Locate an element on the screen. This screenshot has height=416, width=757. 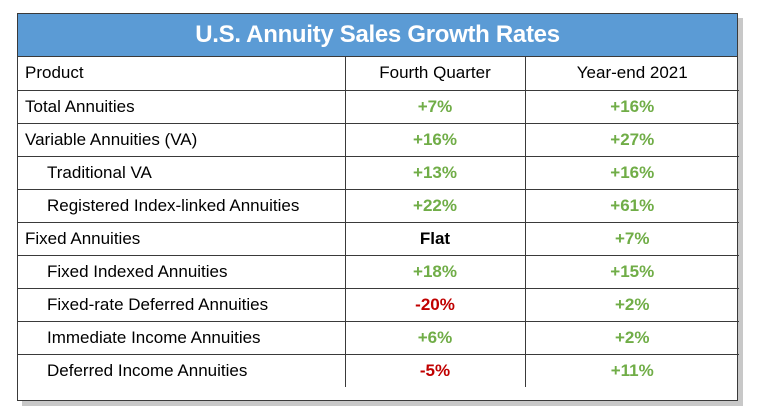
fourth-quarter-cell: -5% is located at coordinates (435, 370).